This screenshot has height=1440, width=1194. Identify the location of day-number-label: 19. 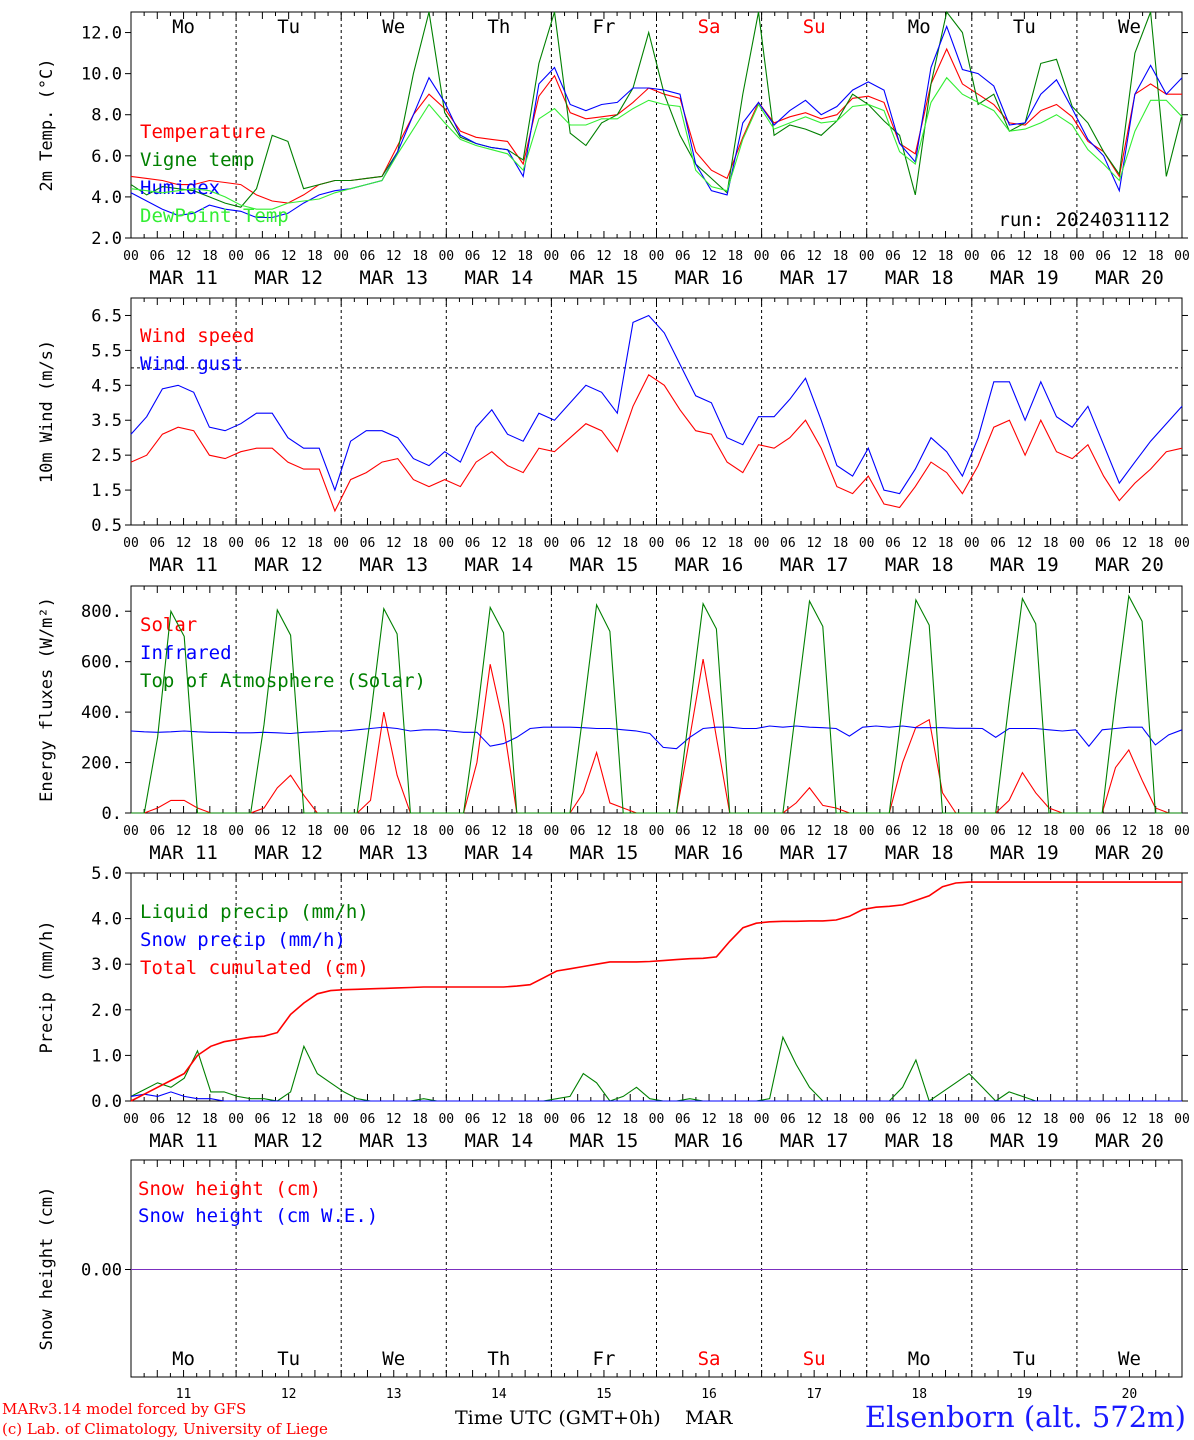
(1025, 1394).